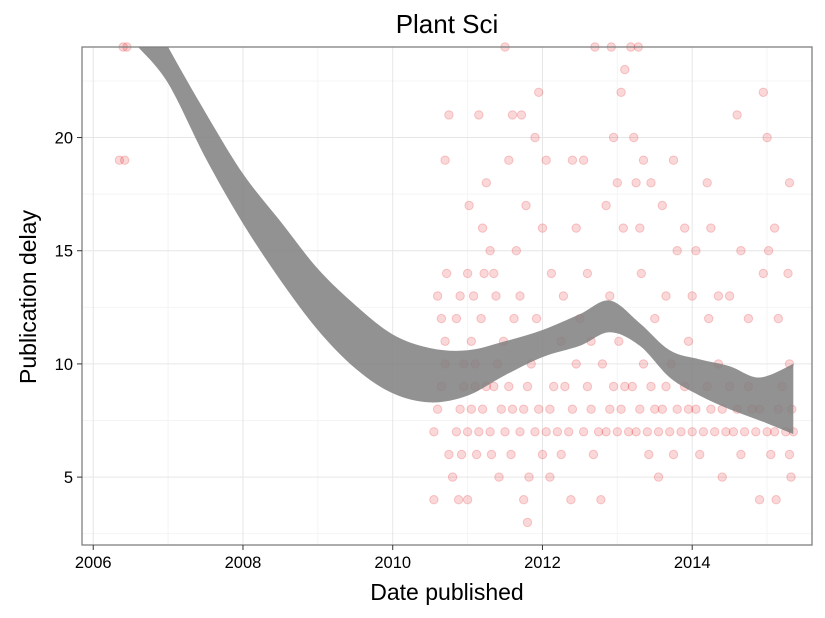 The width and height of the screenshot is (825, 618). I want to click on x-tick-label: 2010, so click(392, 563).